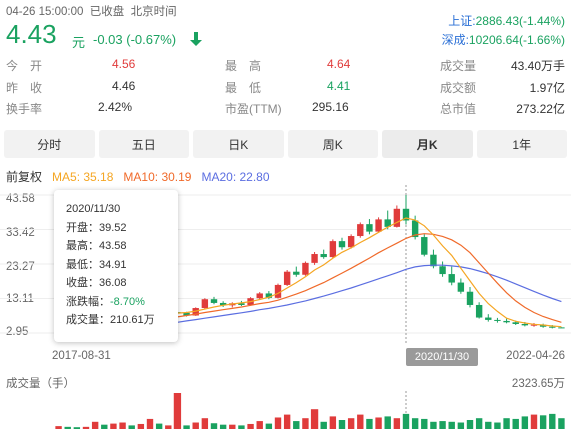 The width and height of the screenshot is (571, 429). What do you see at coordinates (93, 209) in the screenshot?
I see `tooltip-date: 2020/11/30` at bounding box center [93, 209].